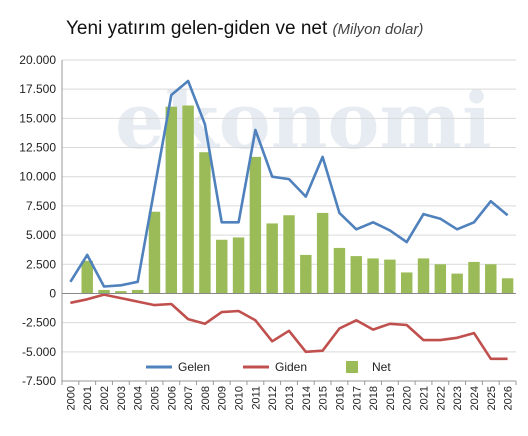  What do you see at coordinates (41, 235) in the screenshot?
I see `y-tick-label: 5.000` at bounding box center [41, 235].